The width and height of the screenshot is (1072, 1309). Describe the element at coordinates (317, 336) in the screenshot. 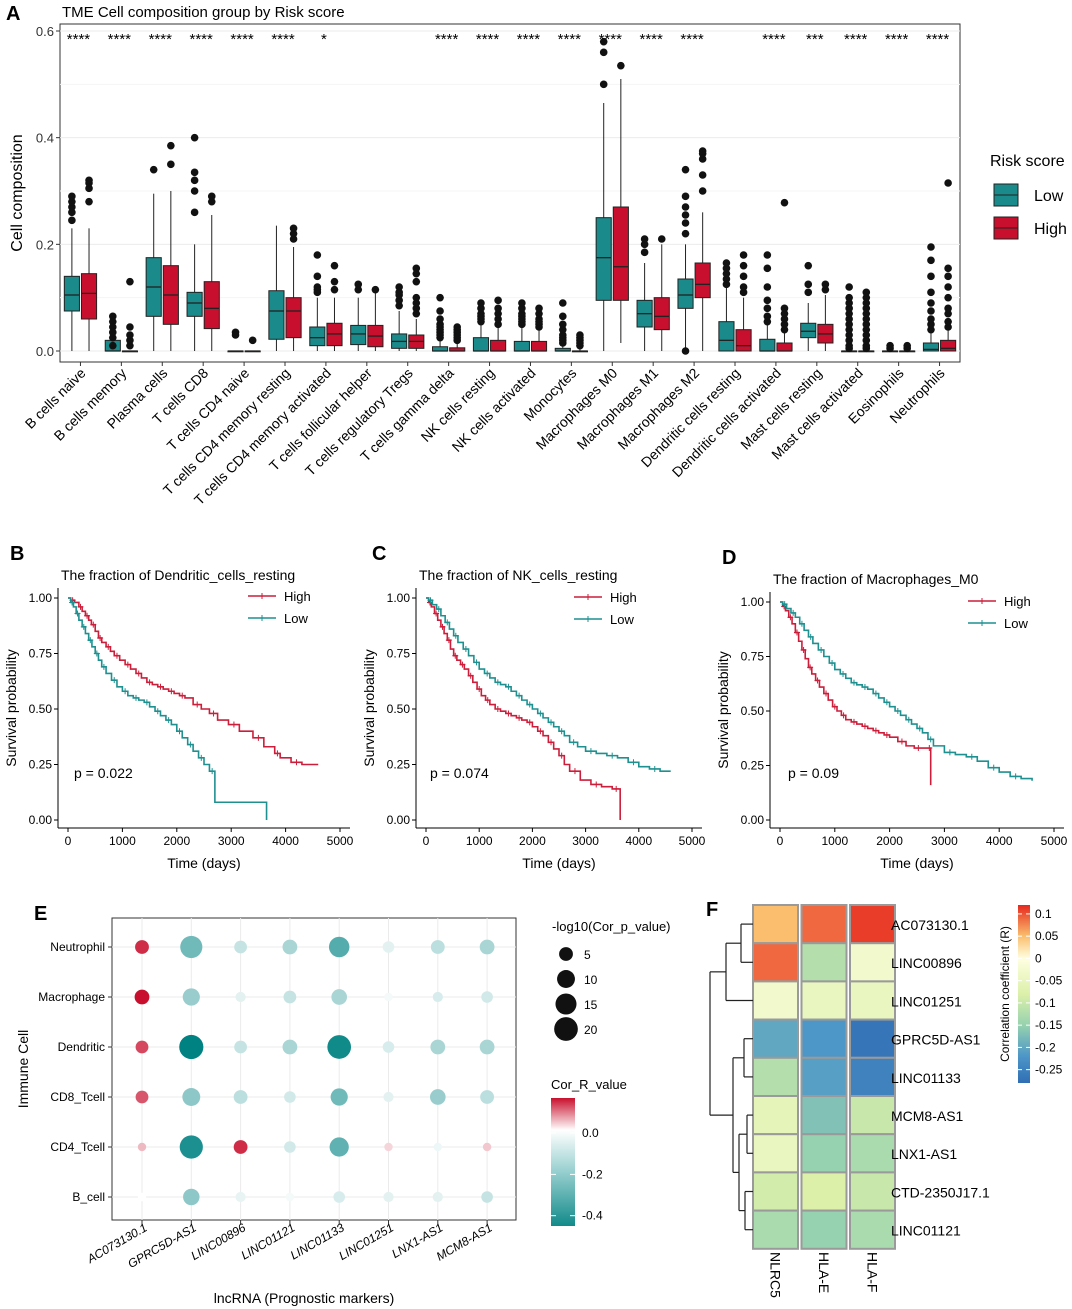

I see `box-low-box` at that location.